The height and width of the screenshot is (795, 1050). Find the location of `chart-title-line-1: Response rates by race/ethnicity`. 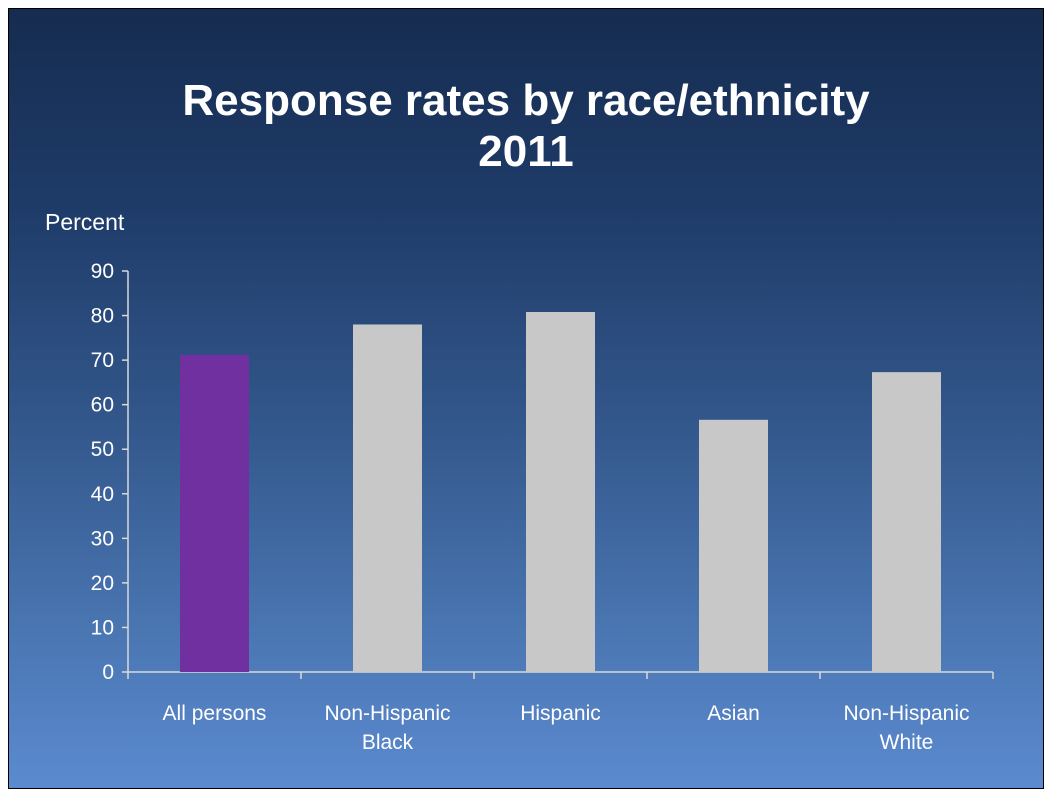

chart-title-line-1: Response rates by race/ethnicity is located at coordinates (526, 100).